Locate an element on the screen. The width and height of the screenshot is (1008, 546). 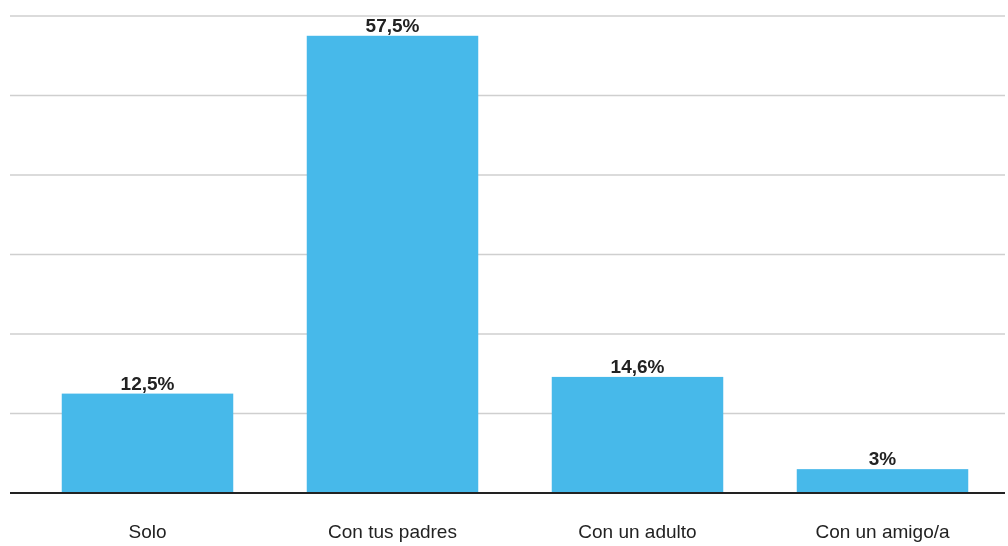
x-tick-label: Con tus padres is located at coordinates (392, 531).